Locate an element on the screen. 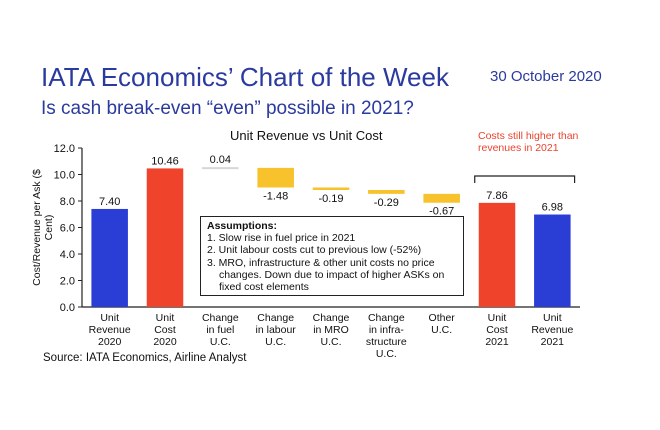 Image resolution: width=660 pixels, height=430 pixels. data-label: 10.46 is located at coordinates (165, 161).